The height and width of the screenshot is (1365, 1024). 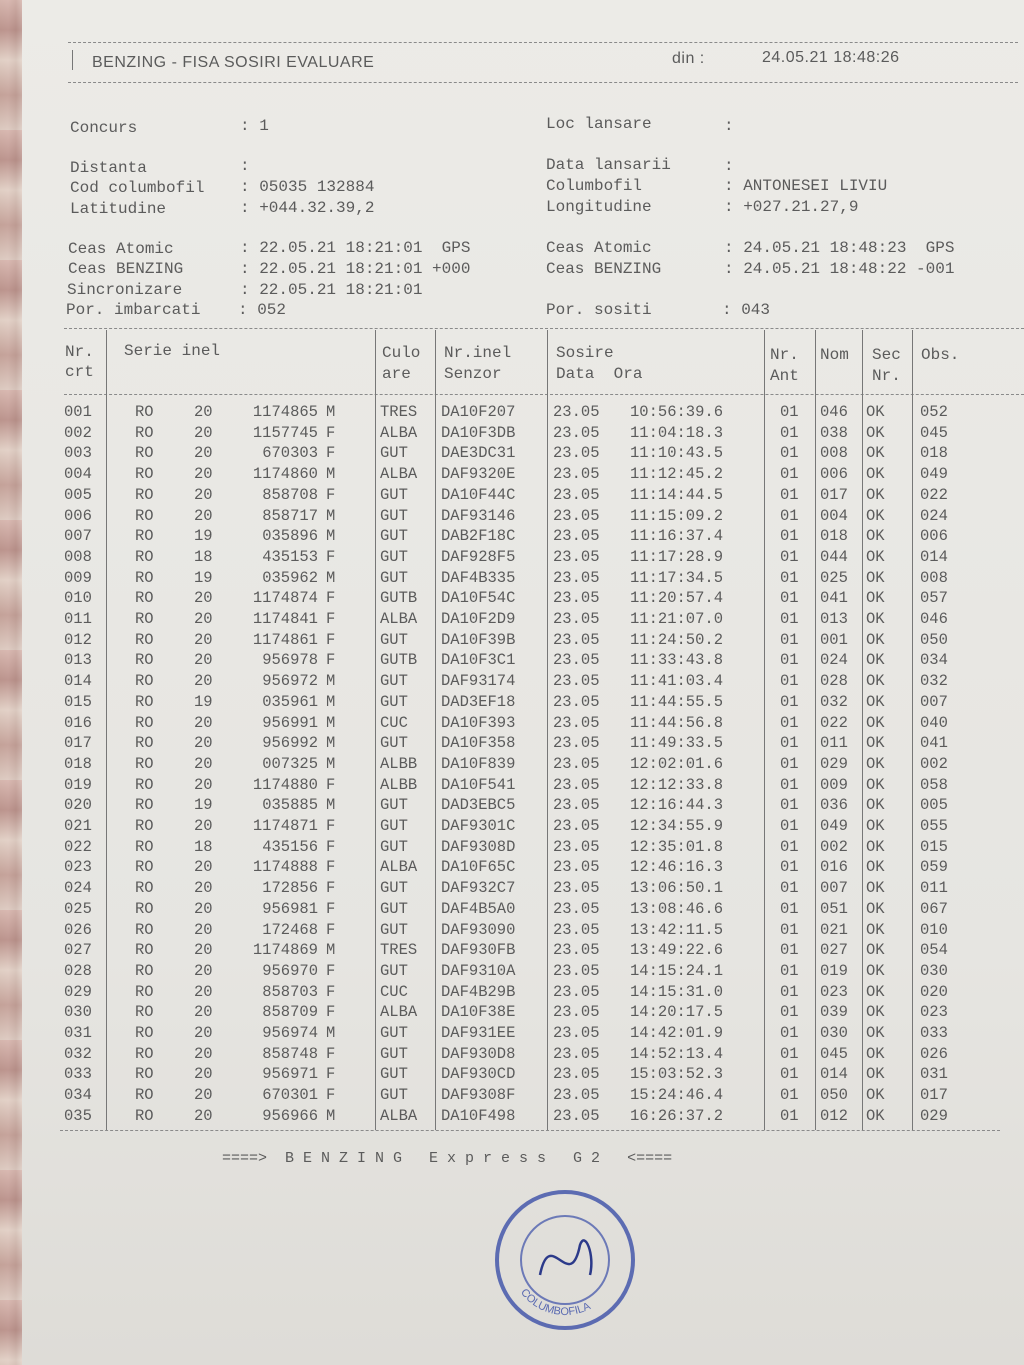 I want to click on row-number: 024, so click(x=78, y=888).